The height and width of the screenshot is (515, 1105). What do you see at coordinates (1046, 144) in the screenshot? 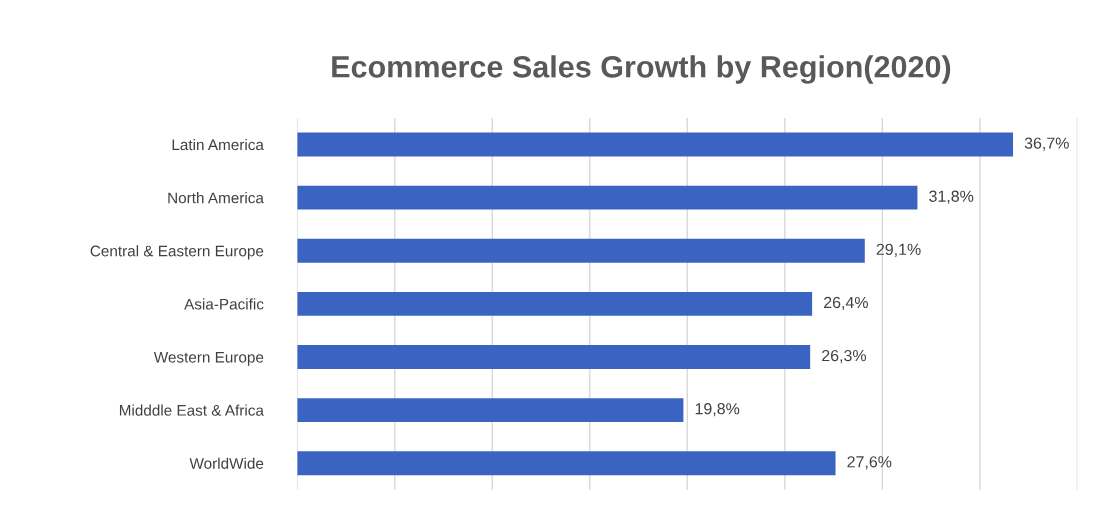
I see `data-label: 36,7%` at bounding box center [1046, 144].